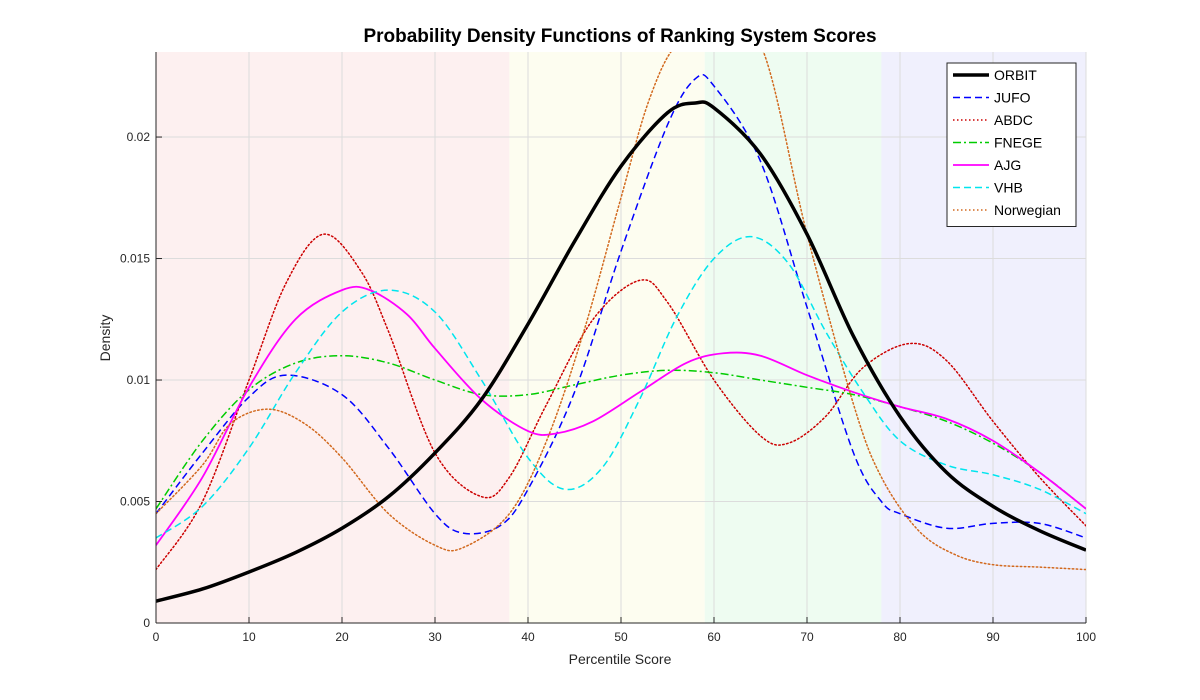 The height and width of the screenshot is (700, 1200). What do you see at coordinates (135, 259) in the screenshot?
I see `y-tick-label: 0.015` at bounding box center [135, 259].